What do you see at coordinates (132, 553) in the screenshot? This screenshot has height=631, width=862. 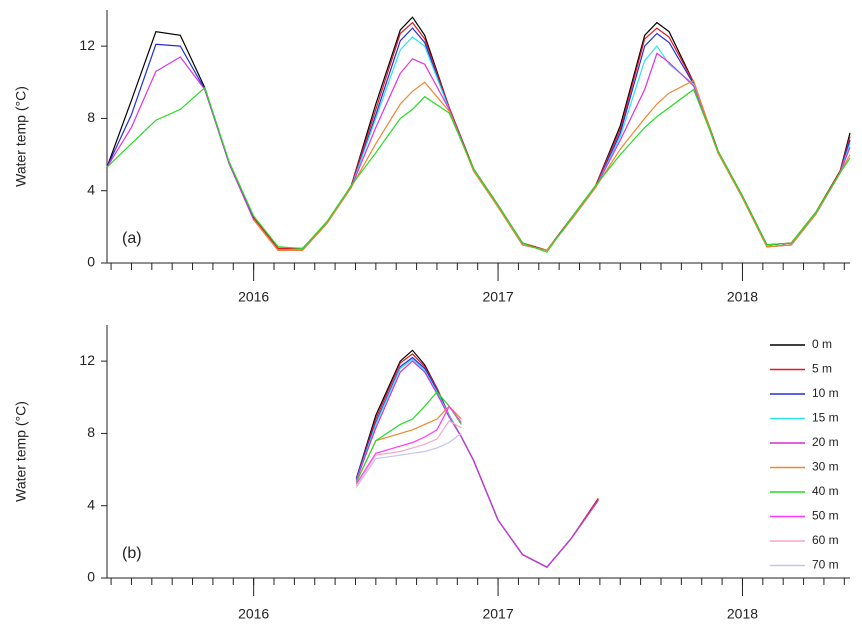 I see `panel-label: (b)` at bounding box center [132, 553].